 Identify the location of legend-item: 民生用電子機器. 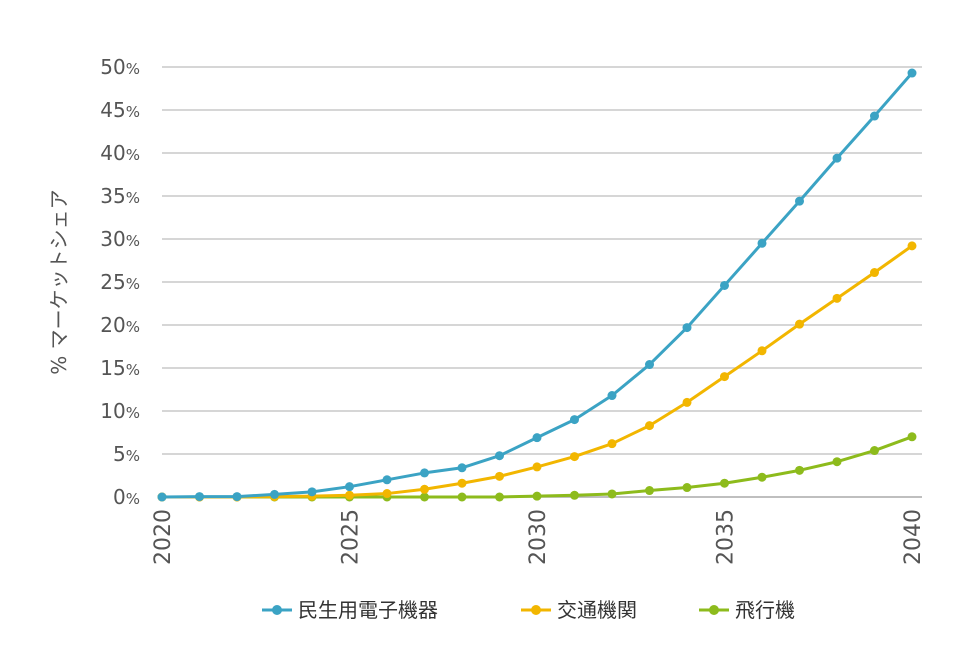
(350, 610).